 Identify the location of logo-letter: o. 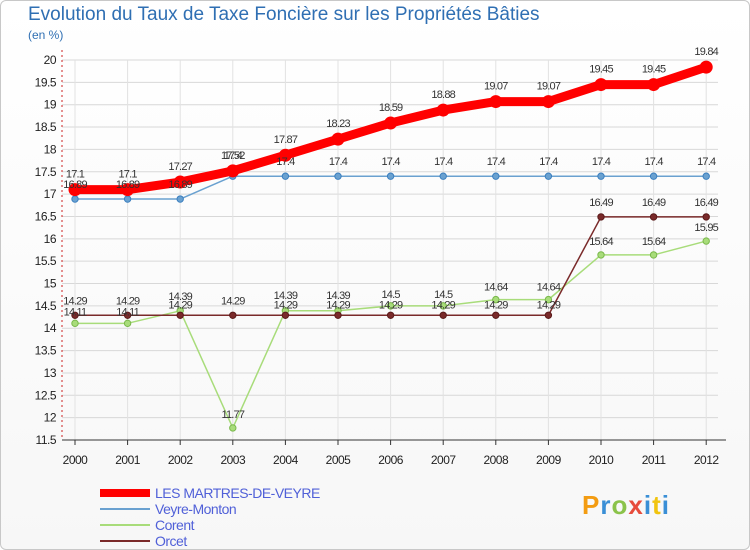
(620, 505).